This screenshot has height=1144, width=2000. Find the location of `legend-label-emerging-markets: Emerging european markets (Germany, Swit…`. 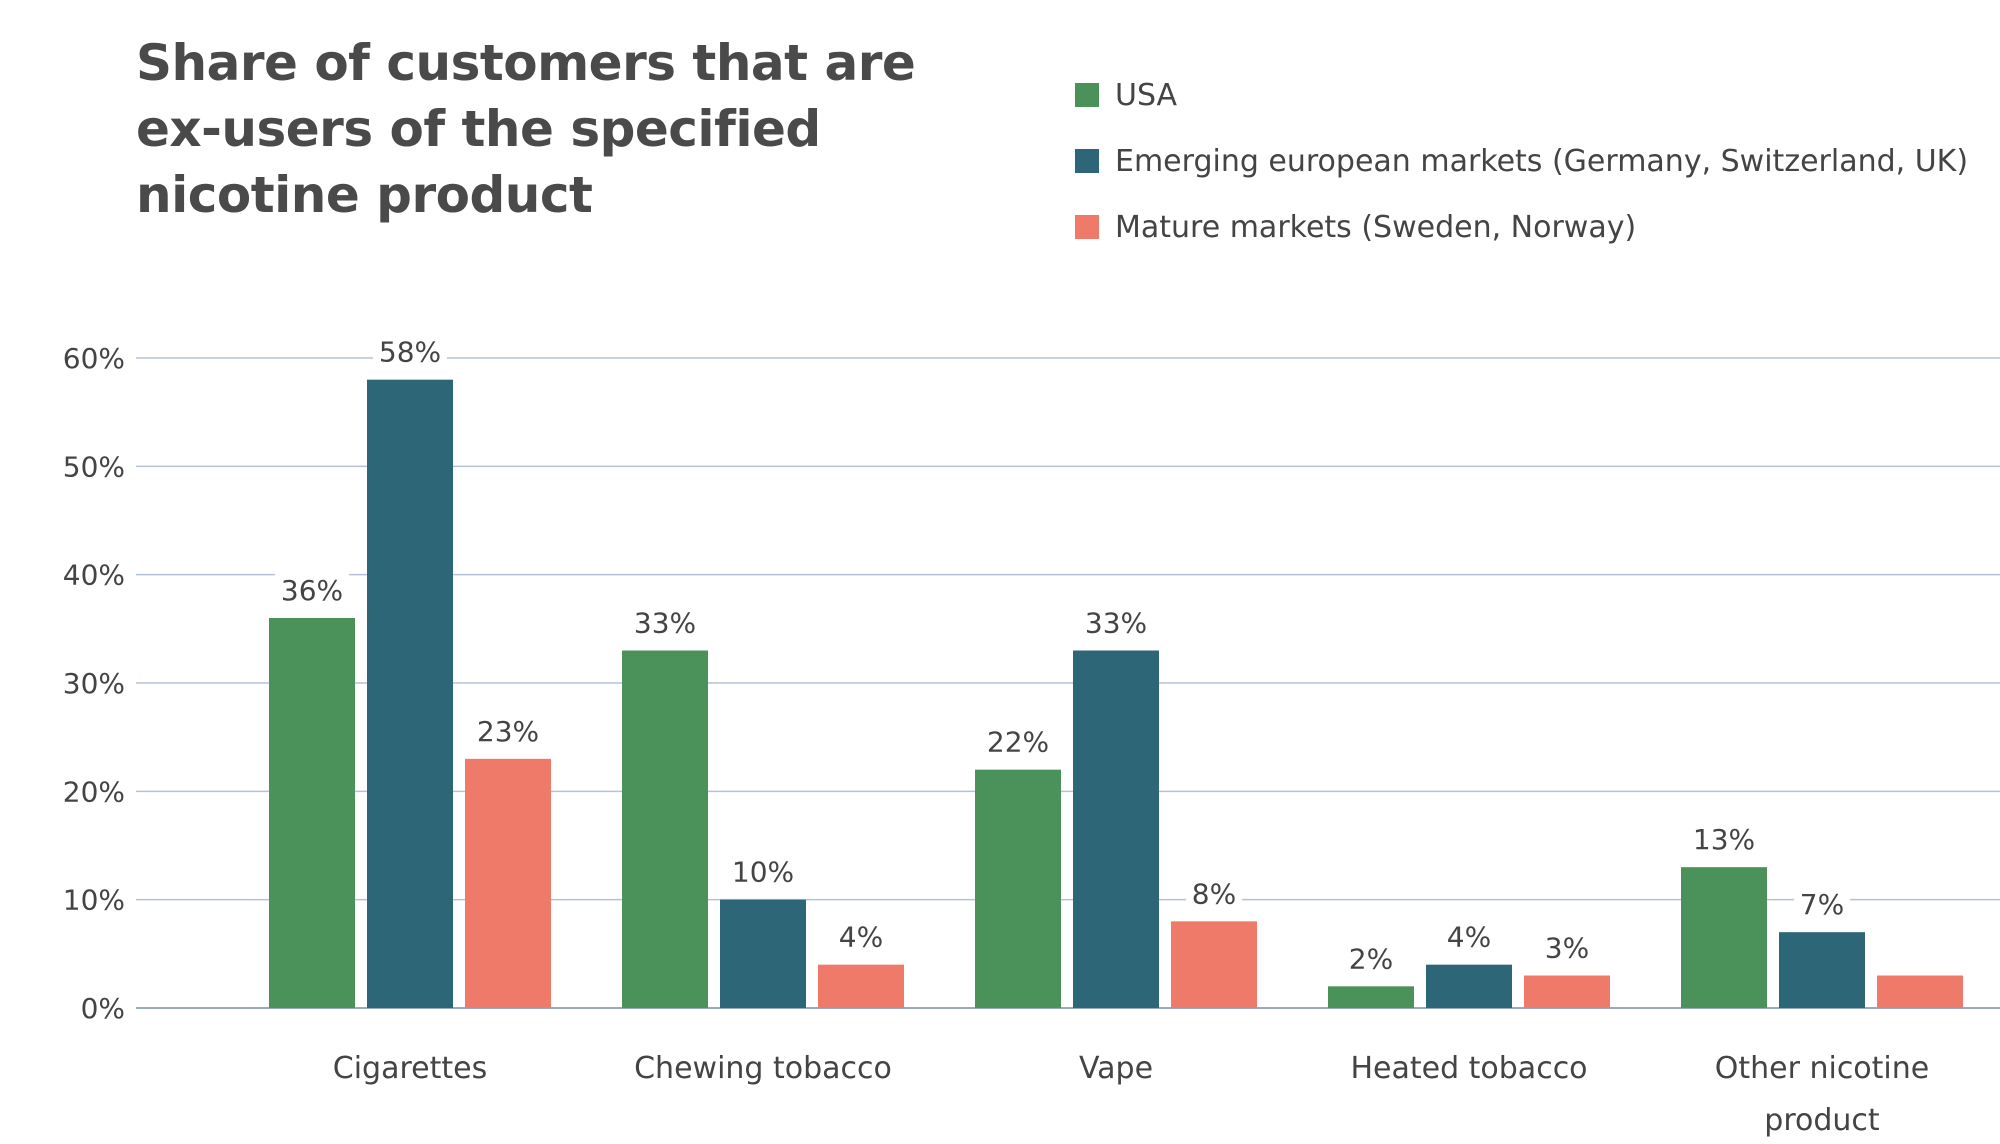

legend-label-emerging-markets: Emerging european markets (Germany, Swit… is located at coordinates (1542, 161).